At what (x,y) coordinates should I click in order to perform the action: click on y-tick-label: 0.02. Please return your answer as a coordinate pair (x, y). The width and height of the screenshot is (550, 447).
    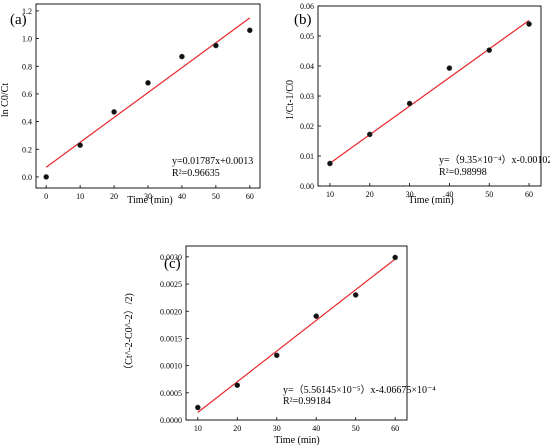
    Looking at the image, I should click on (307, 126).